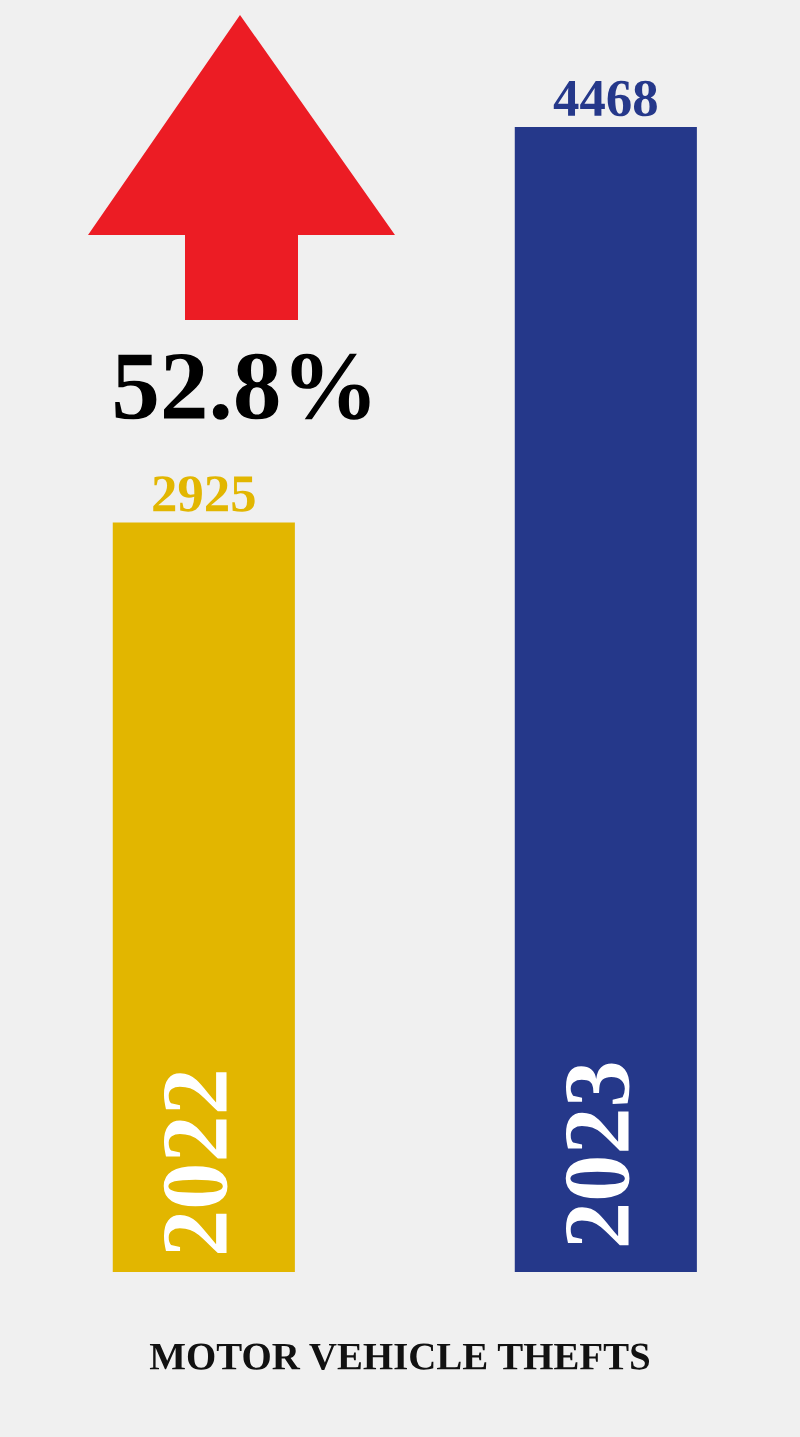 The height and width of the screenshot is (1437, 800). Describe the element at coordinates (597, 1154) in the screenshot. I see `x-tick-label: 2023` at that location.